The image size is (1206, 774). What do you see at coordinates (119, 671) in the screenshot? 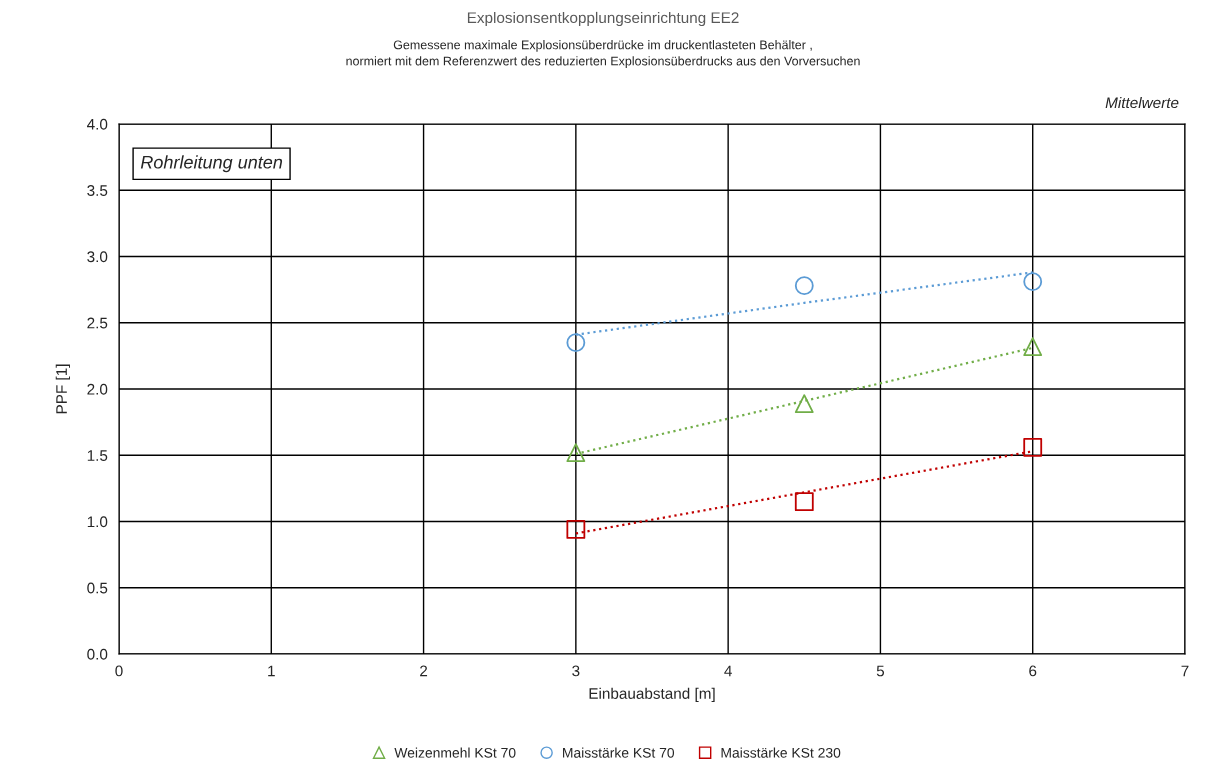
I see `x-tick-label: 0` at bounding box center [119, 671].